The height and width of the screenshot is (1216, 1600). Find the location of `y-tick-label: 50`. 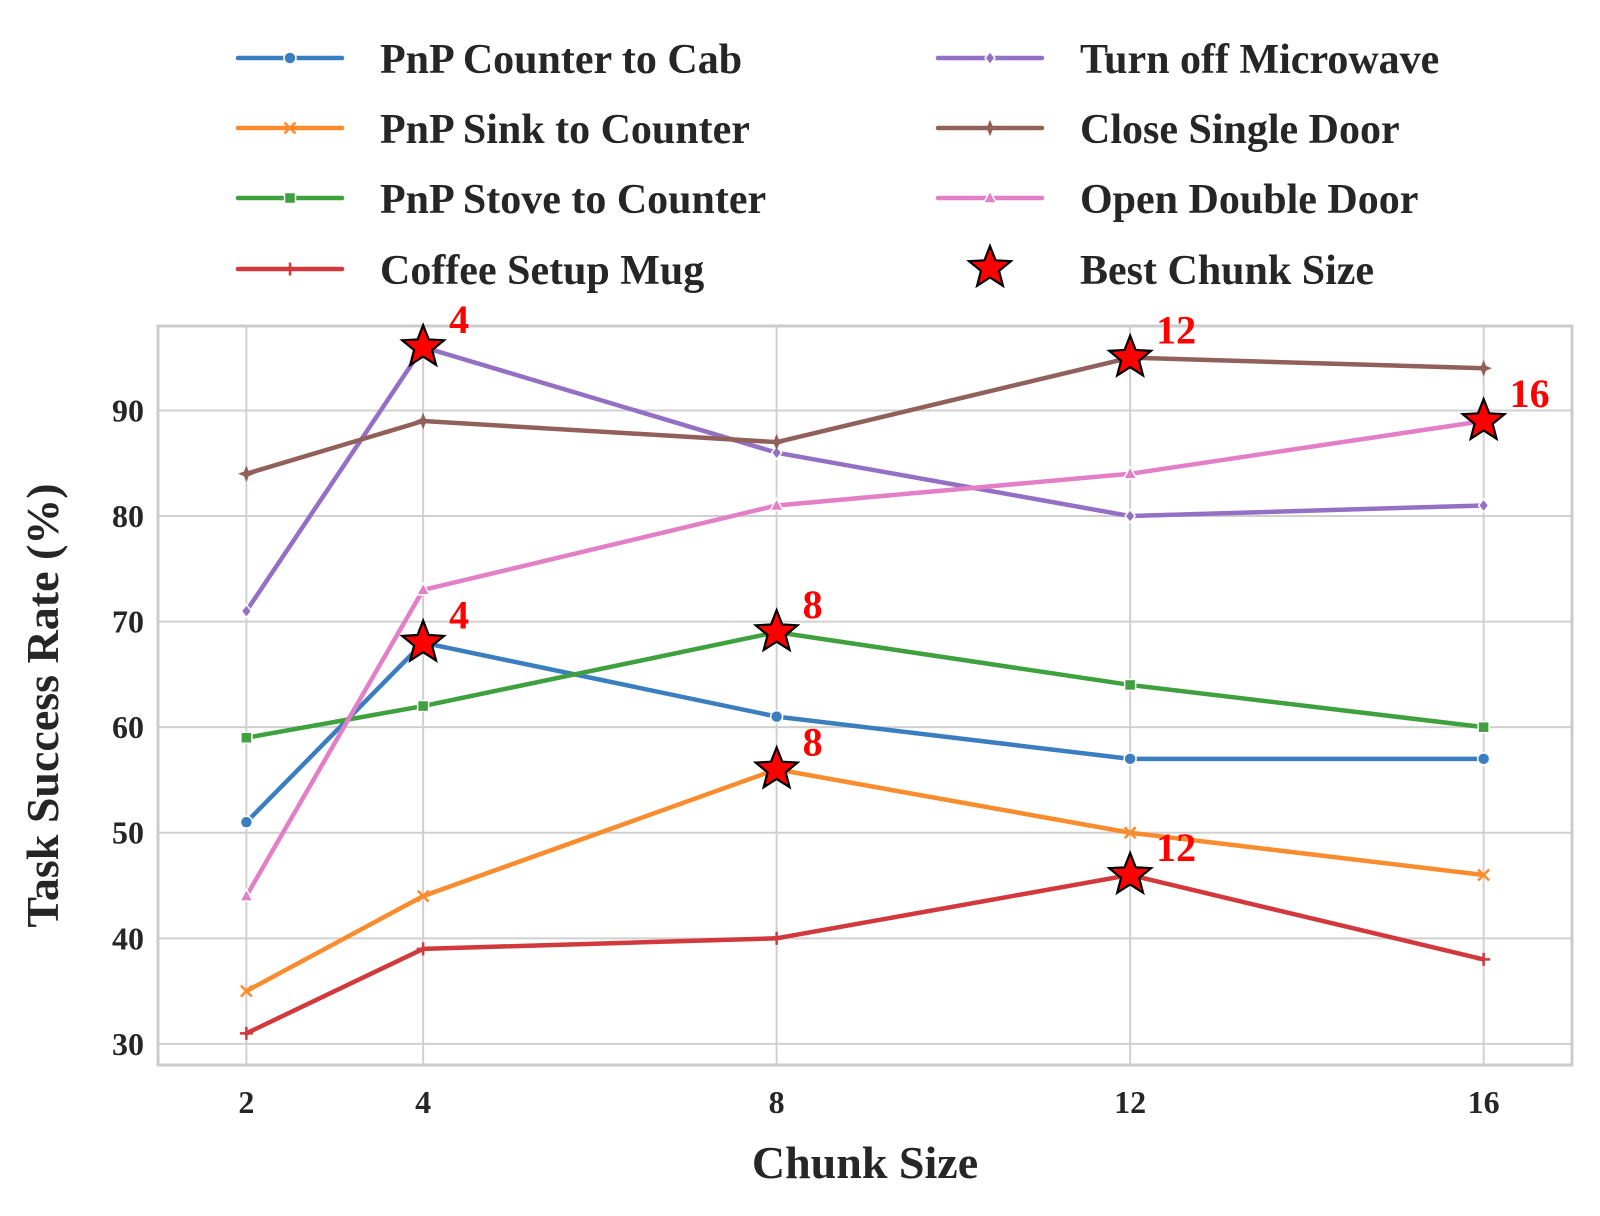

y-tick-label: 50 is located at coordinates (128, 833).